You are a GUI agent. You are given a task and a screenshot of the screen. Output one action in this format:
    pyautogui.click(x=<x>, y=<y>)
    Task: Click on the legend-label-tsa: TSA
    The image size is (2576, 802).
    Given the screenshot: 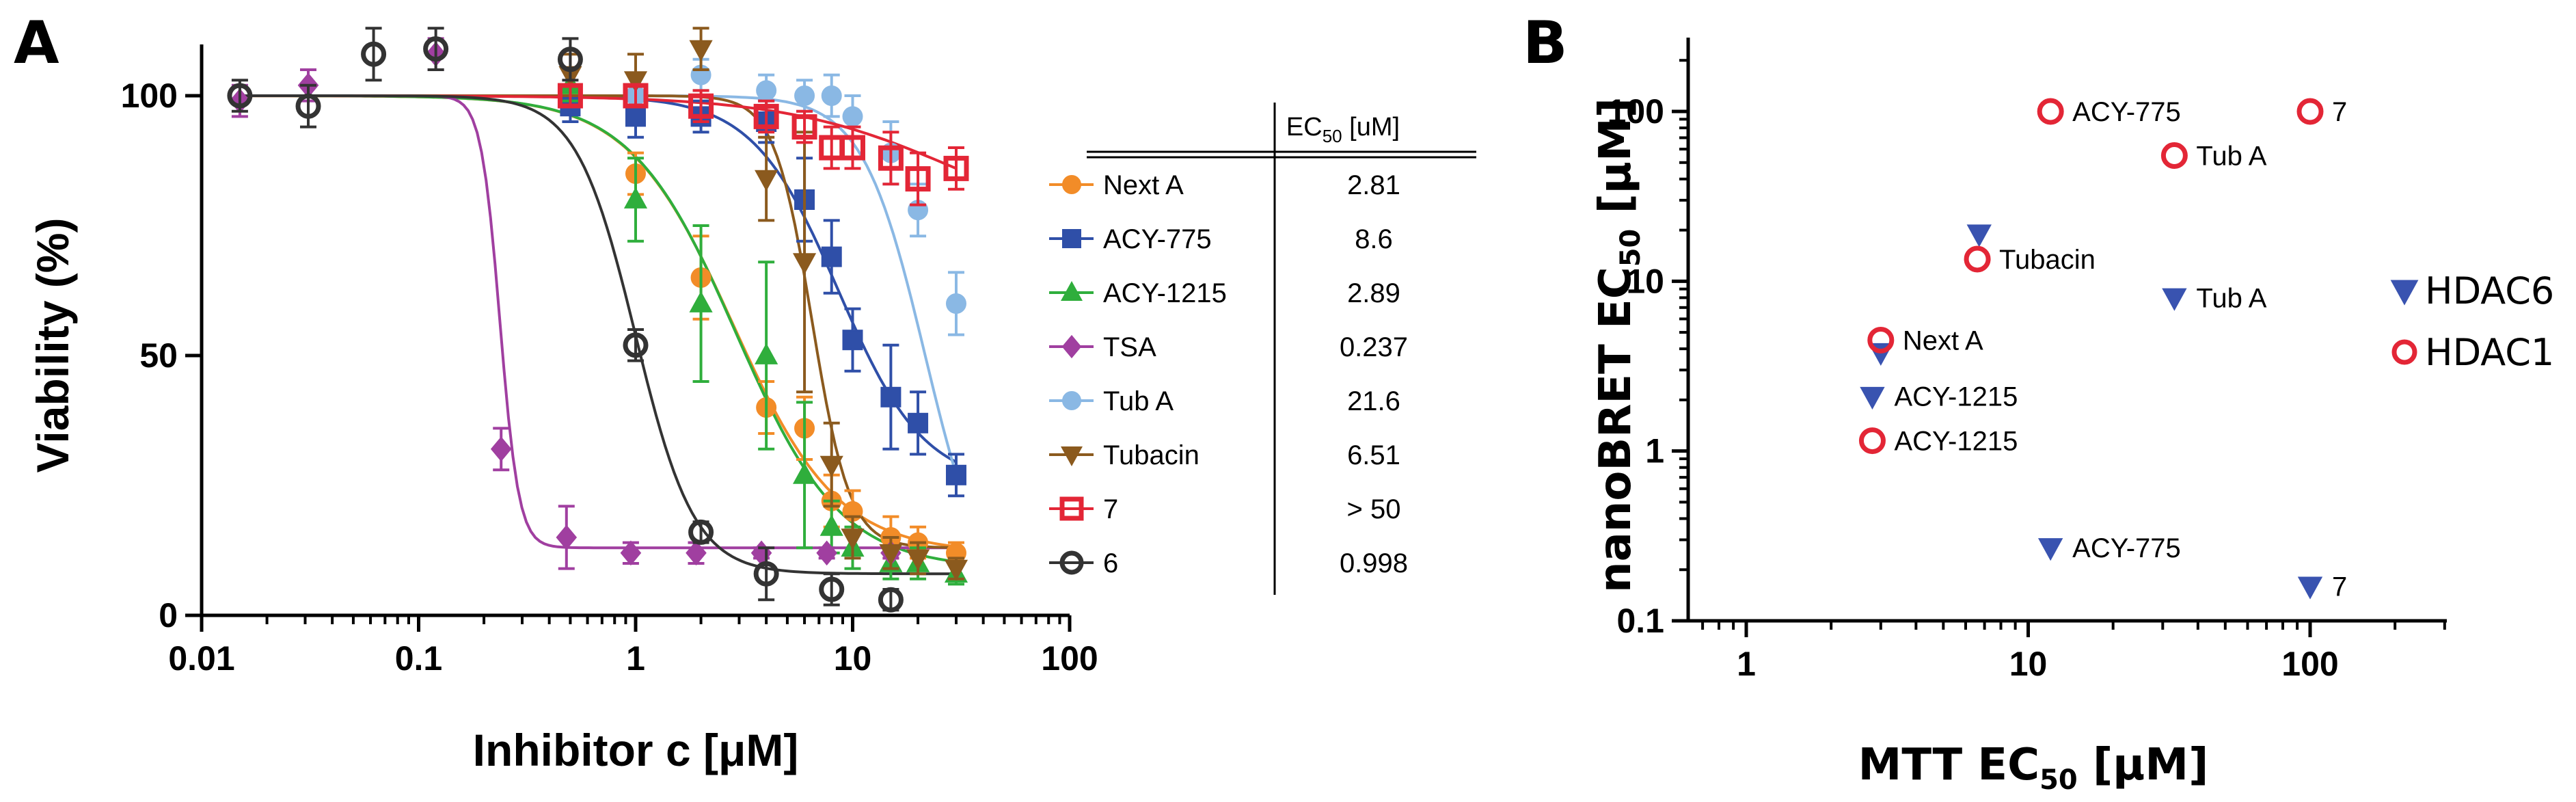 What is the action you would take?
    pyautogui.click(x=1130, y=347)
    